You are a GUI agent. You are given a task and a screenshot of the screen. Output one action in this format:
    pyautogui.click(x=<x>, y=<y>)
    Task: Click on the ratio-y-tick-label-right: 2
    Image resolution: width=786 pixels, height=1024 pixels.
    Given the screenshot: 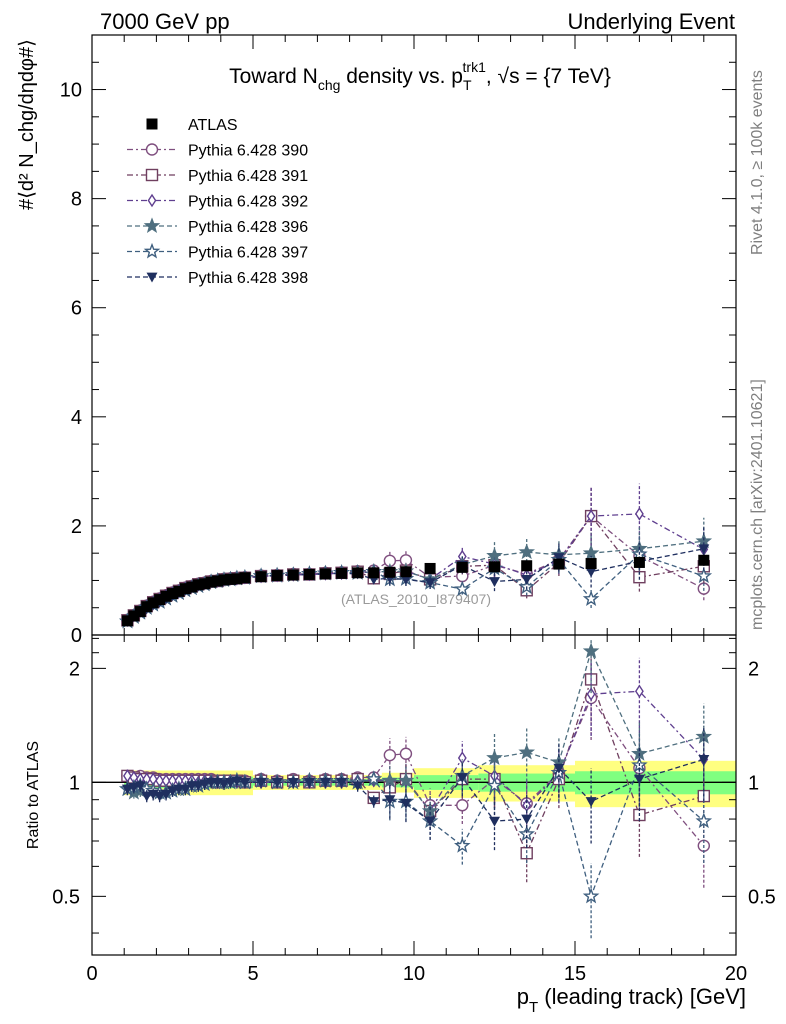 What is the action you would take?
    pyautogui.click(x=753, y=669)
    